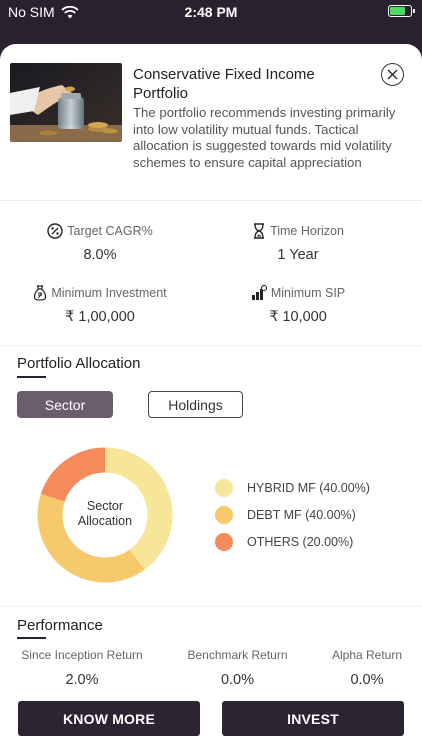 This screenshot has height=750, width=422. What do you see at coordinates (40, 293) in the screenshot?
I see `money-bag-icon` at bounding box center [40, 293].